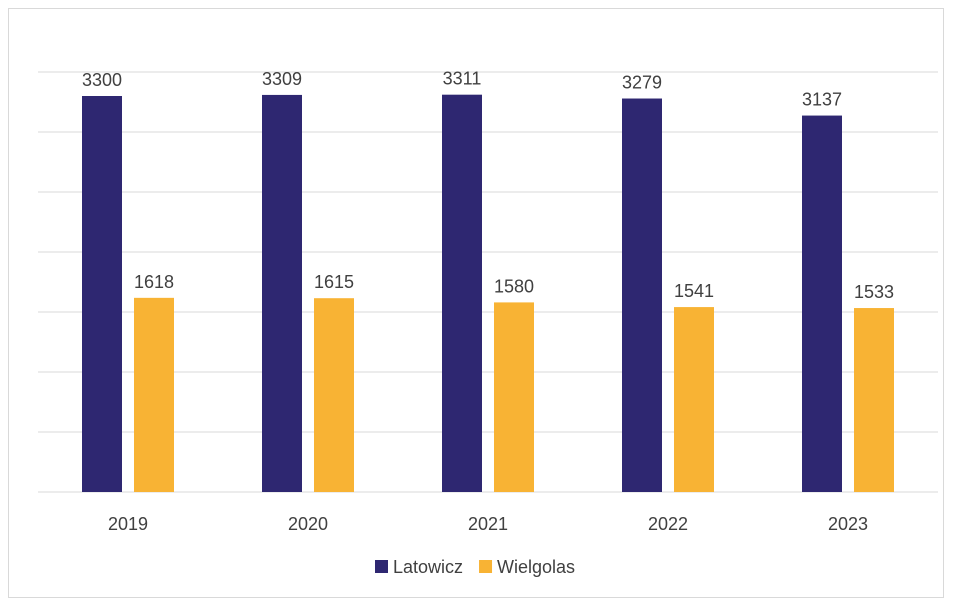 This screenshot has width=954, height=607. I want to click on x-tick-label-2021: 2021, so click(488, 524).